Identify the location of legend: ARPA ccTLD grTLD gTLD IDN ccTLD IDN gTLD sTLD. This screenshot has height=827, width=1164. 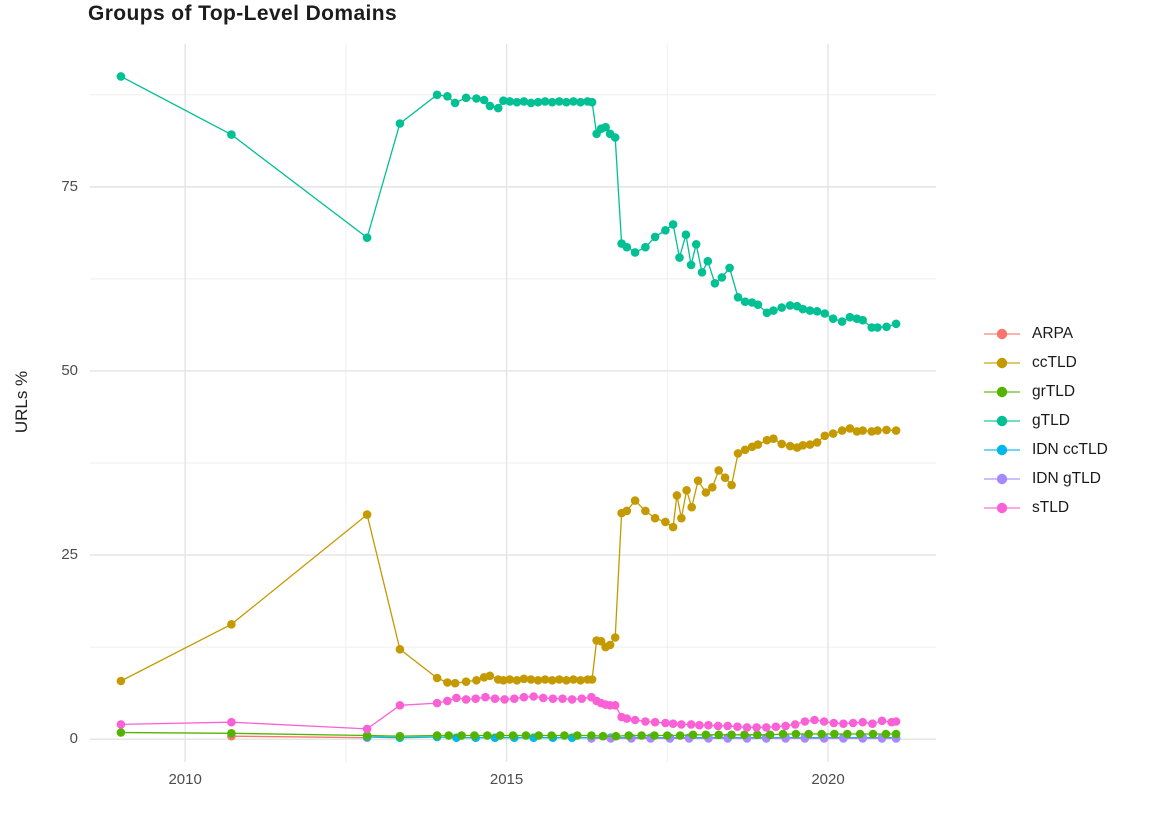
(1045, 420).